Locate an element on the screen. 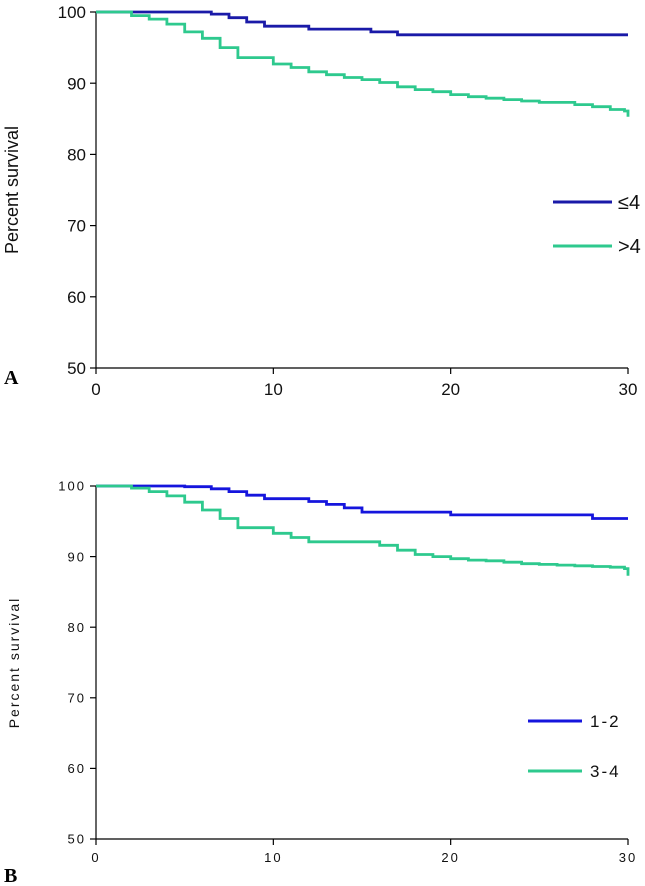 The image size is (645, 886). legend-label: >4 is located at coordinates (629, 247).